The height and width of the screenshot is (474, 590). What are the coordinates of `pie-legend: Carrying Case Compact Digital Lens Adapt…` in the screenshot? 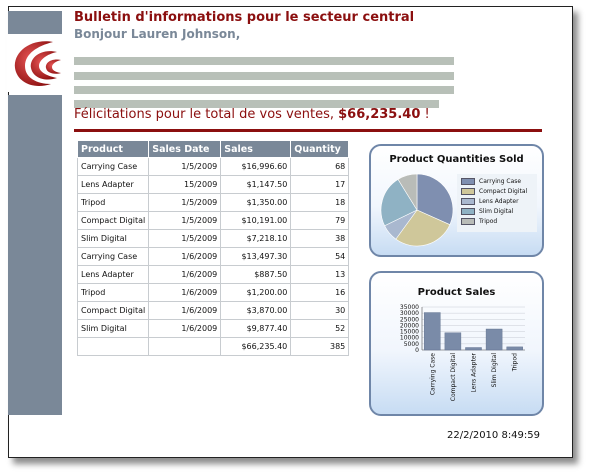 It's located at (497, 203).